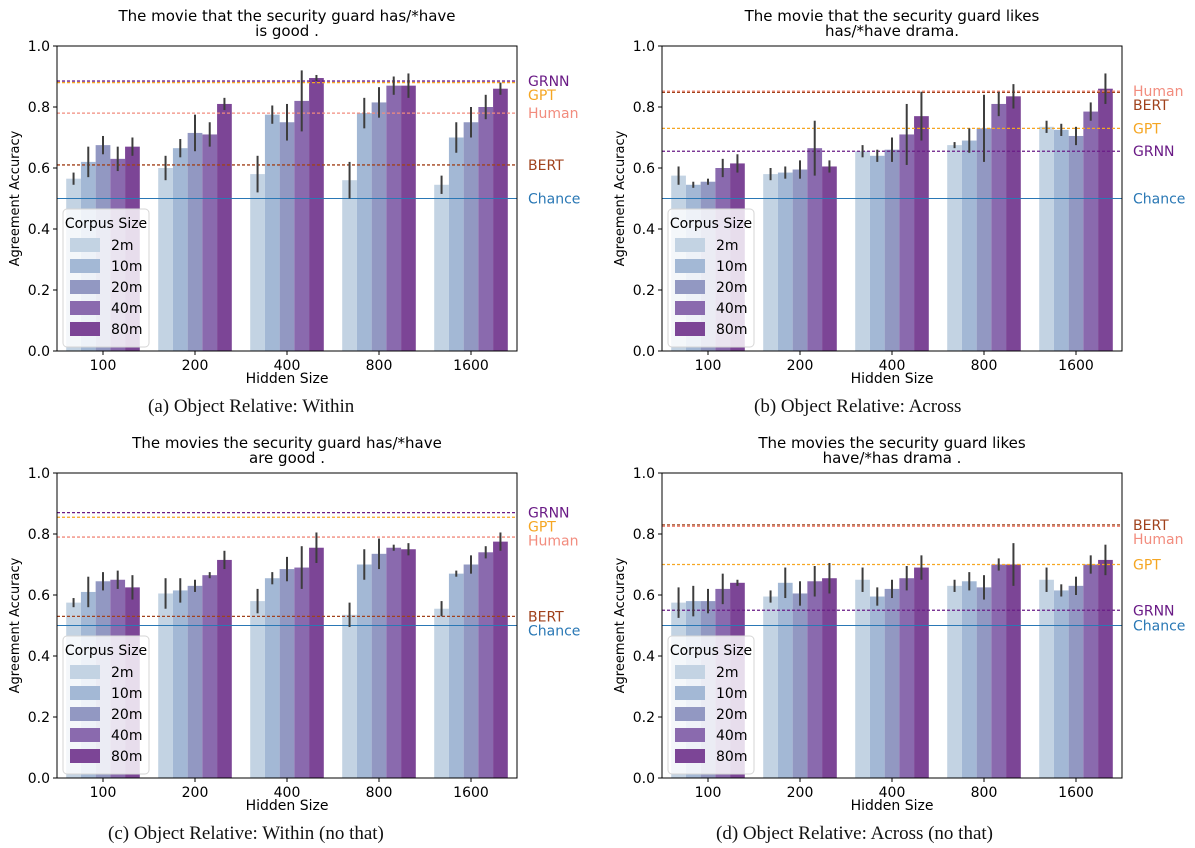 This screenshot has height=848, width=1195. I want to click on reference-label: GPT, so click(542, 96).